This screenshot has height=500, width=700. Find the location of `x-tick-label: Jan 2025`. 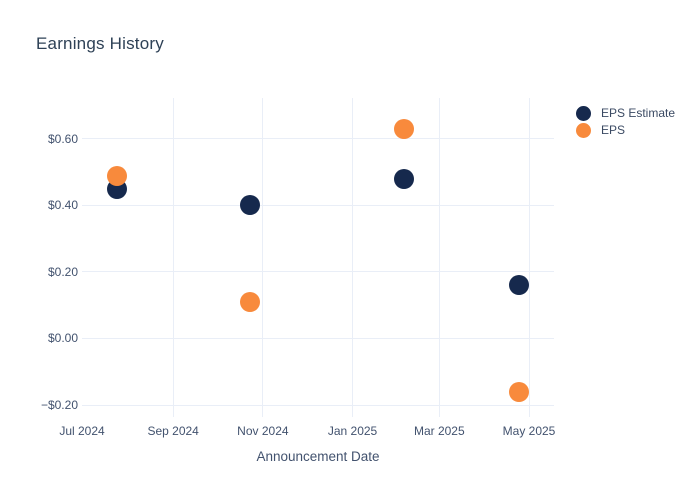

x-tick-label: Jan 2025 is located at coordinates (352, 431).